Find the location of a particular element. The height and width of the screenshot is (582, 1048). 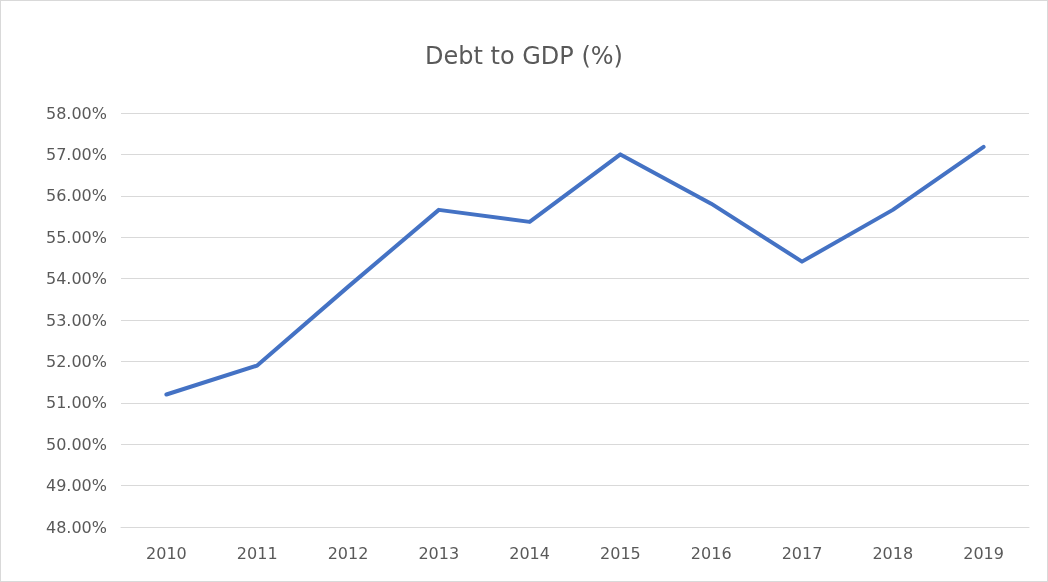

x-tick-label: 2012 is located at coordinates (348, 553).